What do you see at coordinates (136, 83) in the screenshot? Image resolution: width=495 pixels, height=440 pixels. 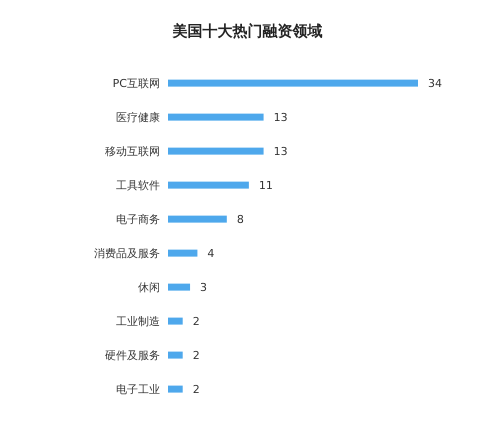 I see `y-tick-label: PC互联网` at bounding box center [136, 83].